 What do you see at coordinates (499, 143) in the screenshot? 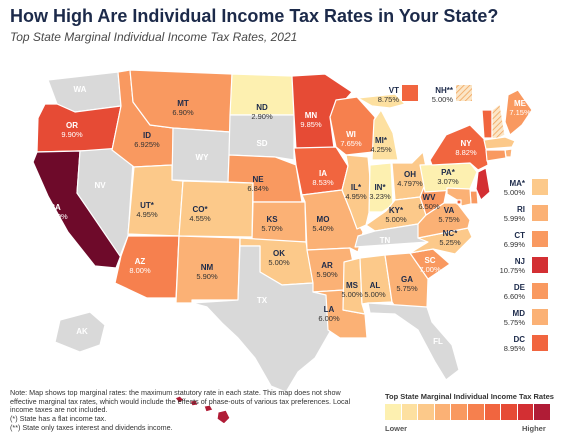
I see `state-shape-ma` at bounding box center [499, 143].